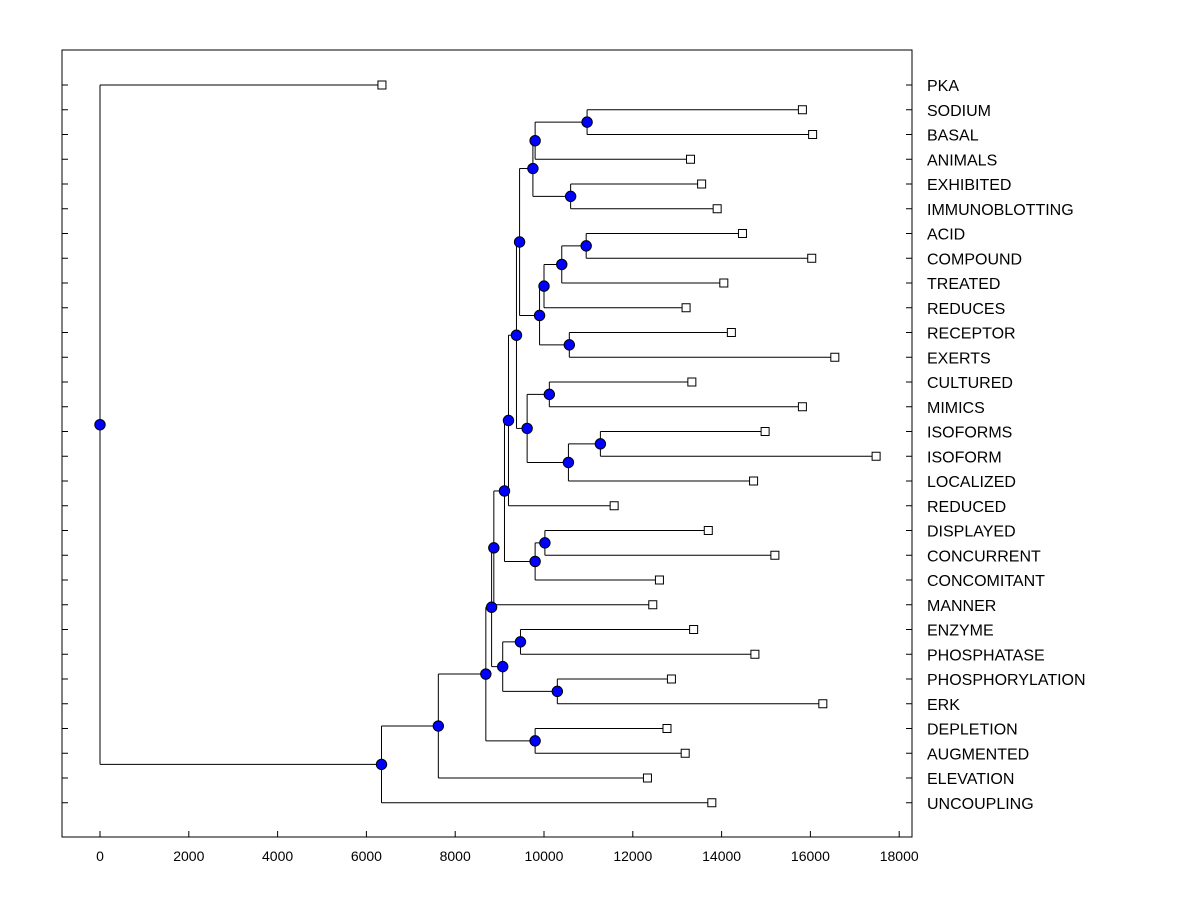 This screenshot has height=900, width=1200. Describe the element at coordinates (277, 856) in the screenshot. I see `x-tick-label: 4000` at that location.